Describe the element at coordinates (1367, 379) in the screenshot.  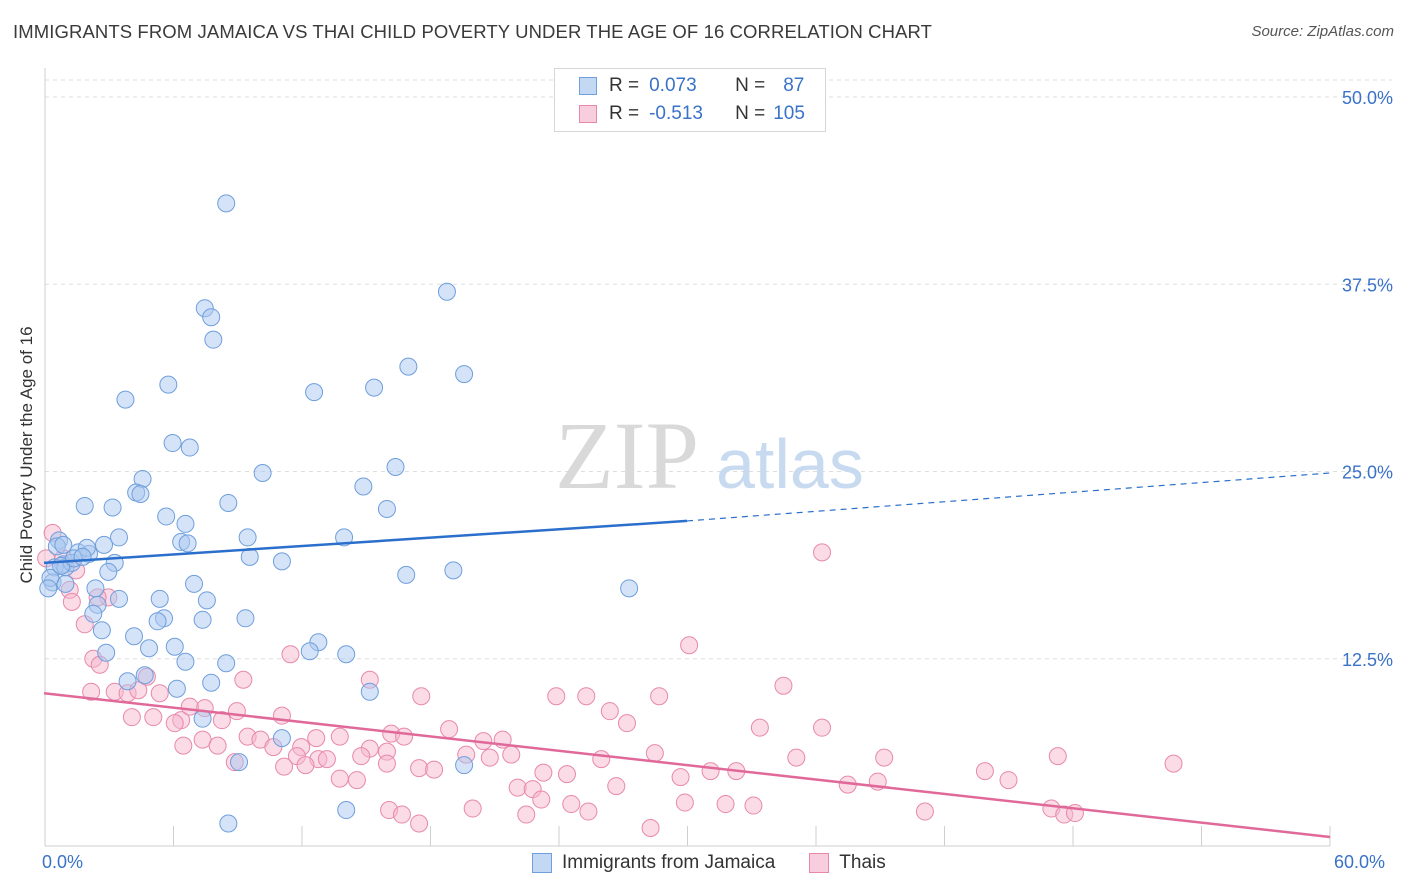
I see `y-tick-labels: 12.5% 25.0% 37.5% 50.0%` at that location.